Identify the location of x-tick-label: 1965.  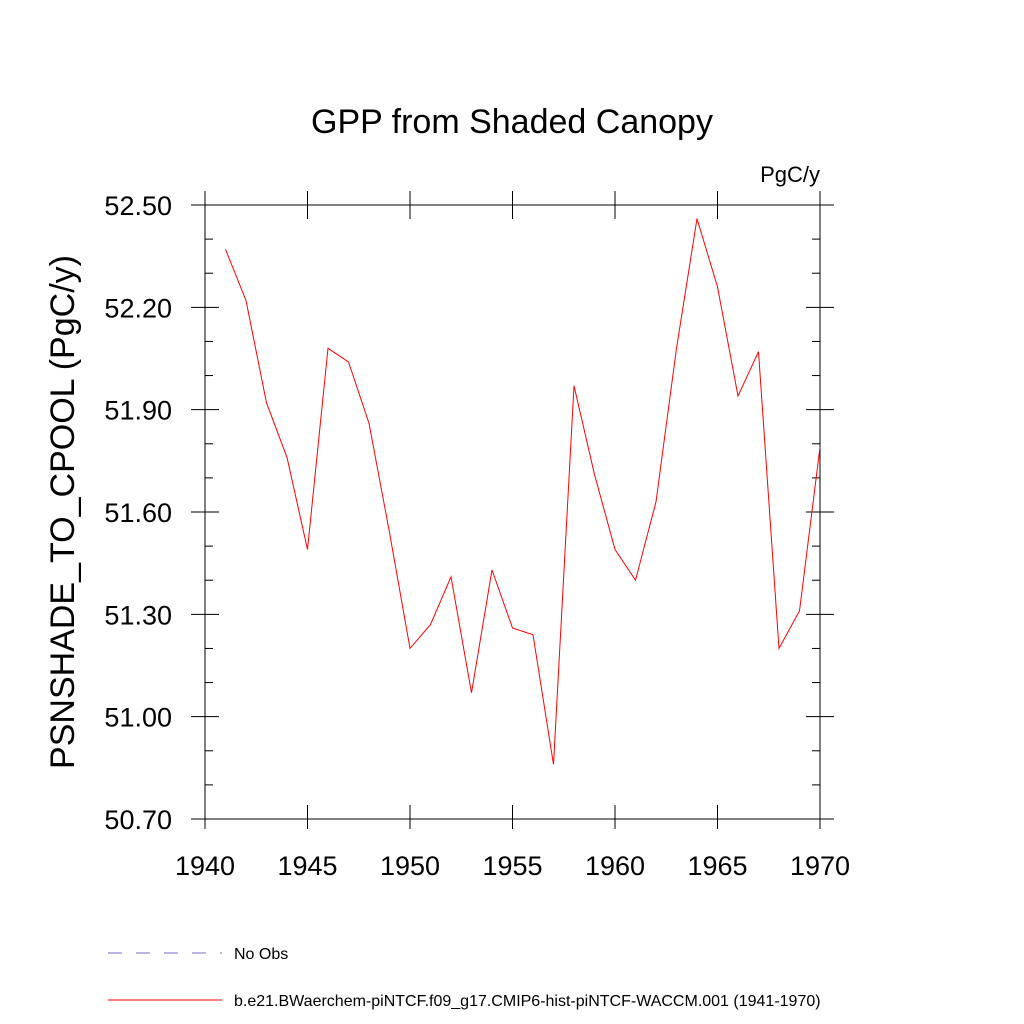
(717, 866).